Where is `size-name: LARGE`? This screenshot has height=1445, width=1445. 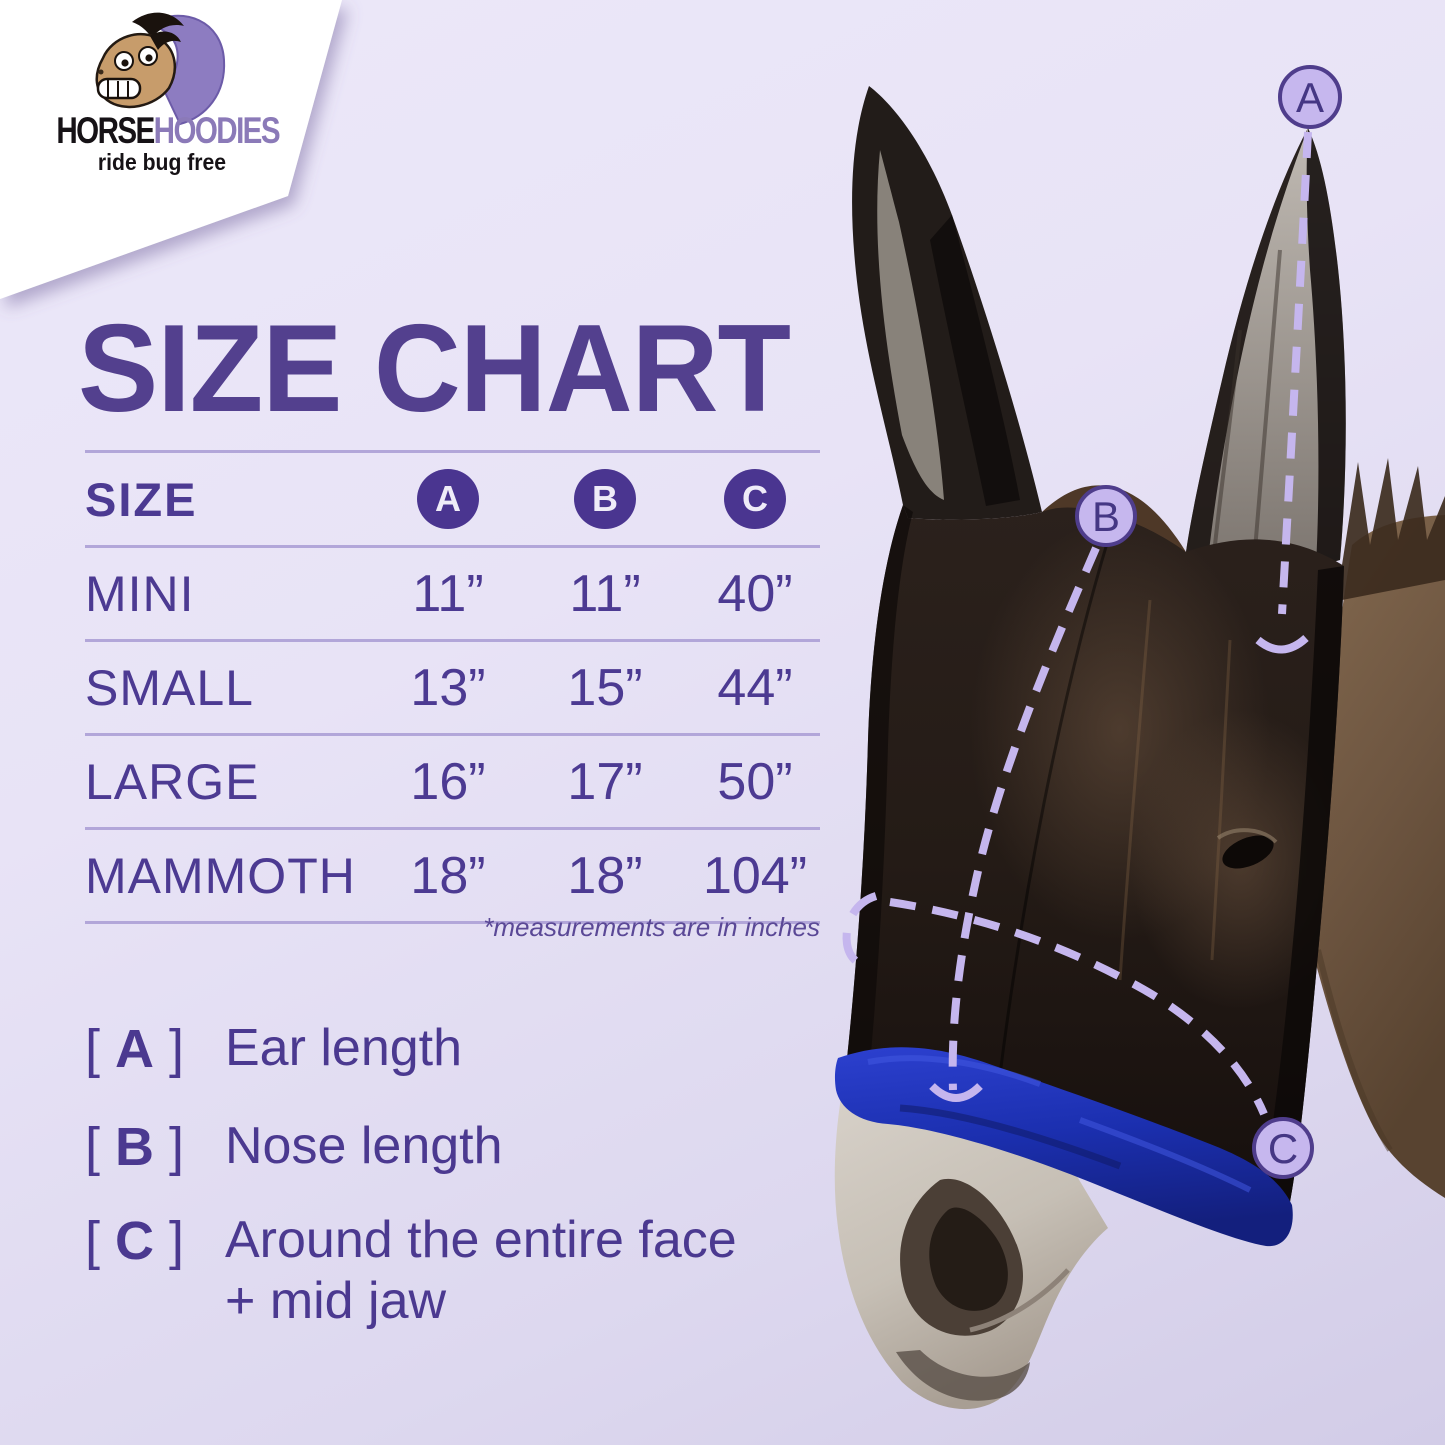
size-name: LARGE is located at coordinates (172, 781).